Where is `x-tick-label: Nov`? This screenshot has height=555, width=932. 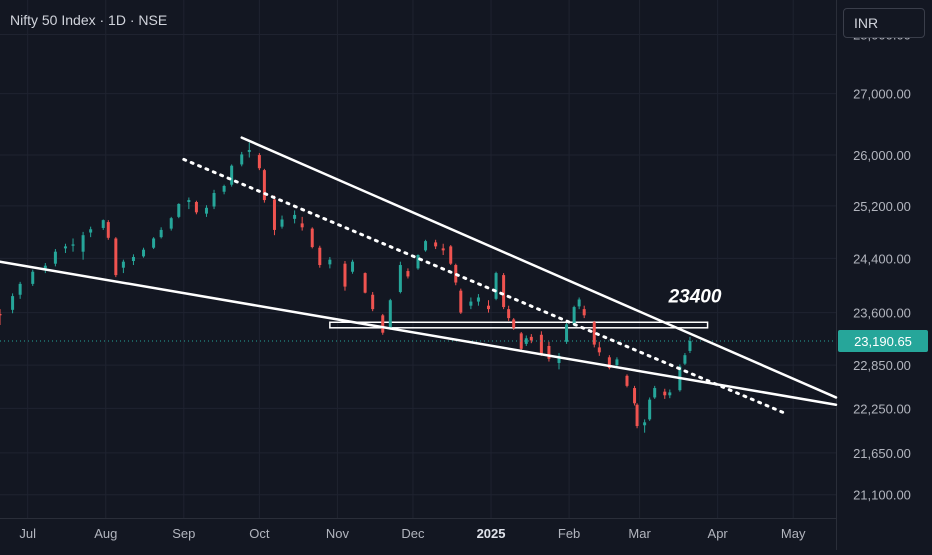 x-tick-label: Nov is located at coordinates (338, 533).